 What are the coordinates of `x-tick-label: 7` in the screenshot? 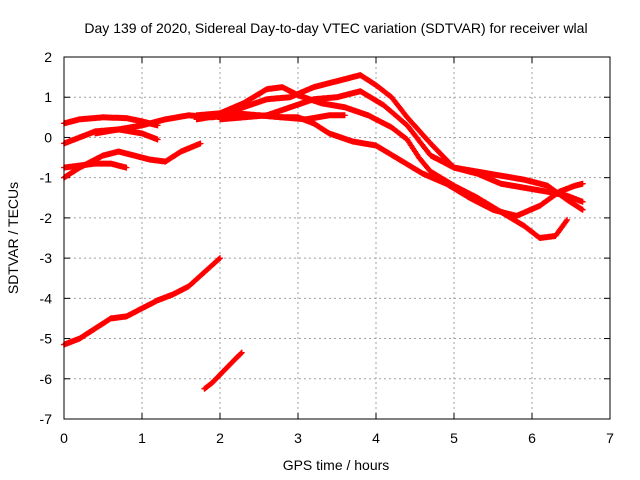 It's located at (610, 438).